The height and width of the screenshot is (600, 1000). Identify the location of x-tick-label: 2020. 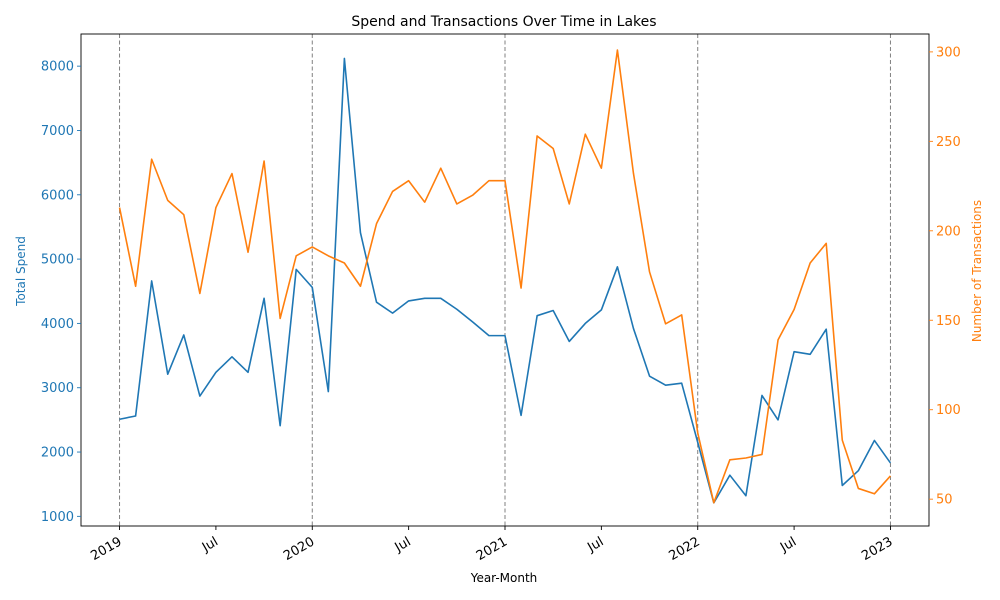
(299, 549).